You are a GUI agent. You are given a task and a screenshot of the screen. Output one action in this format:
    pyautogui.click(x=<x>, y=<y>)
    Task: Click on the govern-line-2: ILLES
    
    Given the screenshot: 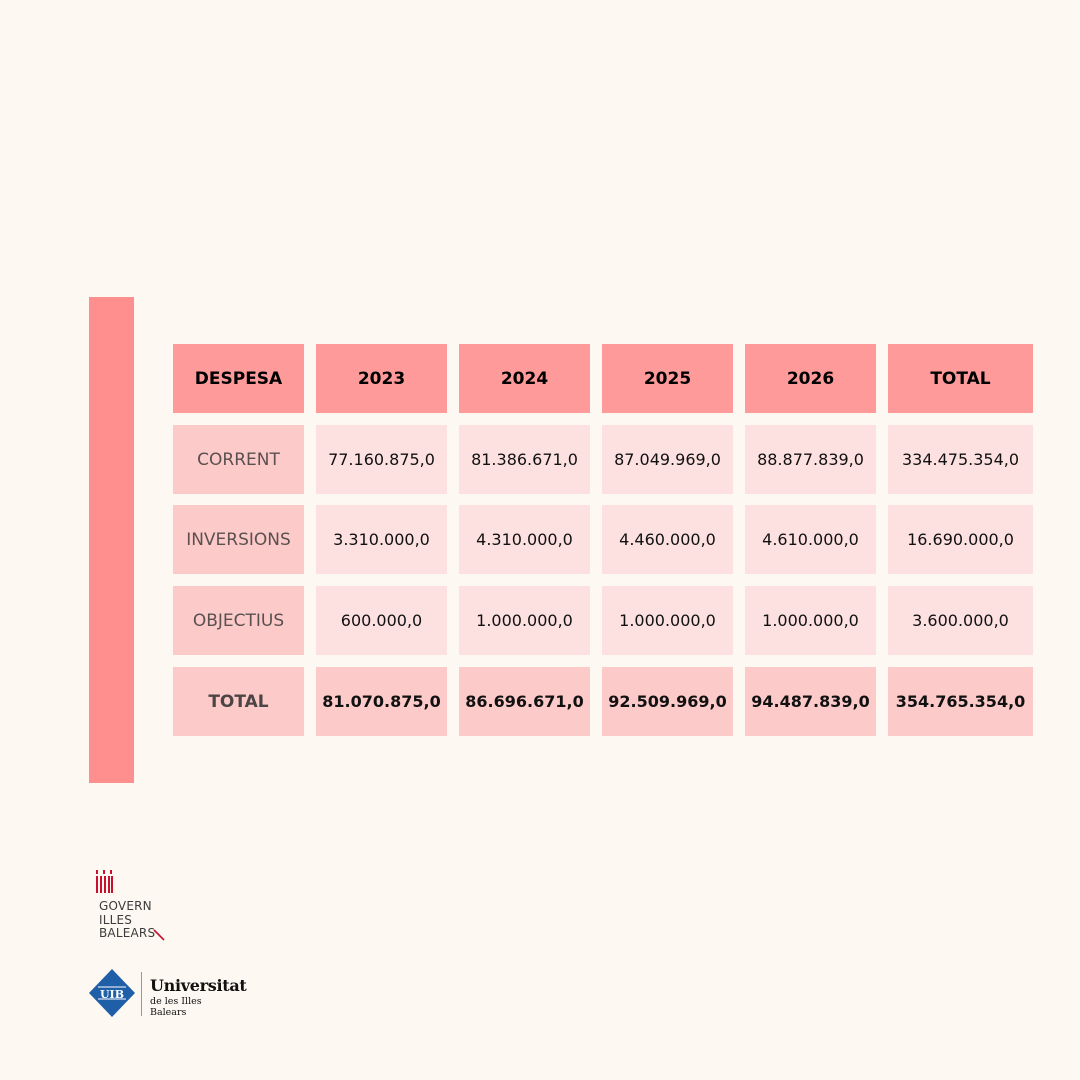 What is the action you would take?
    pyautogui.click(x=116, y=919)
    